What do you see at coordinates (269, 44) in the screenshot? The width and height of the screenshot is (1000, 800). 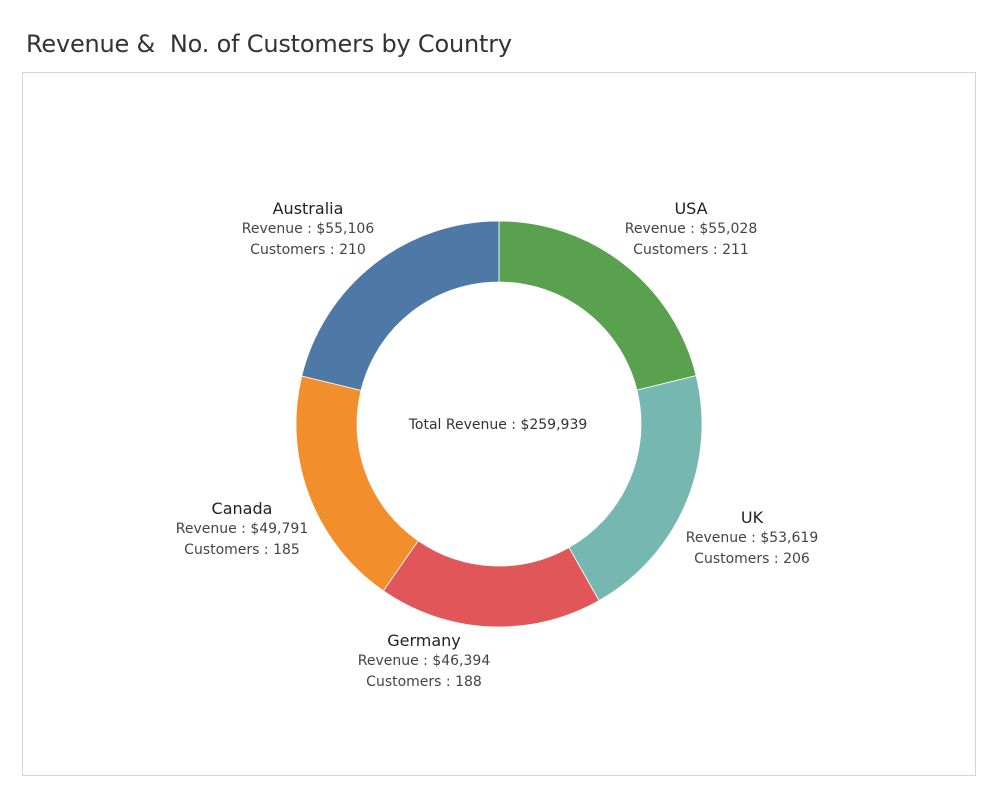 I see `chart-title: Revenue & No. of Customers by Country` at bounding box center [269, 44].